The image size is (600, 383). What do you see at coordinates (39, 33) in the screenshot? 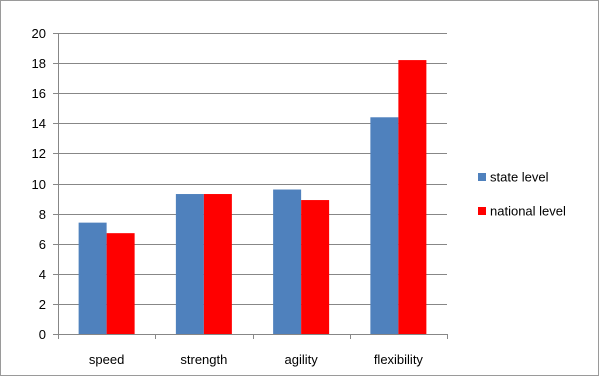
I see `y-tick-label: 20` at bounding box center [39, 33].